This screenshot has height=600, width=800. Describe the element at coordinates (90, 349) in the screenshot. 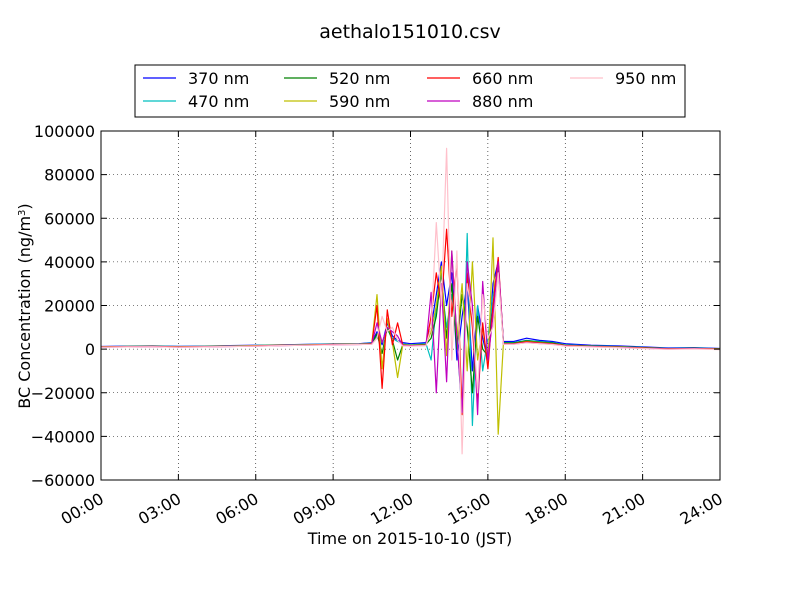

I see `y-tick-label: 0` at that location.